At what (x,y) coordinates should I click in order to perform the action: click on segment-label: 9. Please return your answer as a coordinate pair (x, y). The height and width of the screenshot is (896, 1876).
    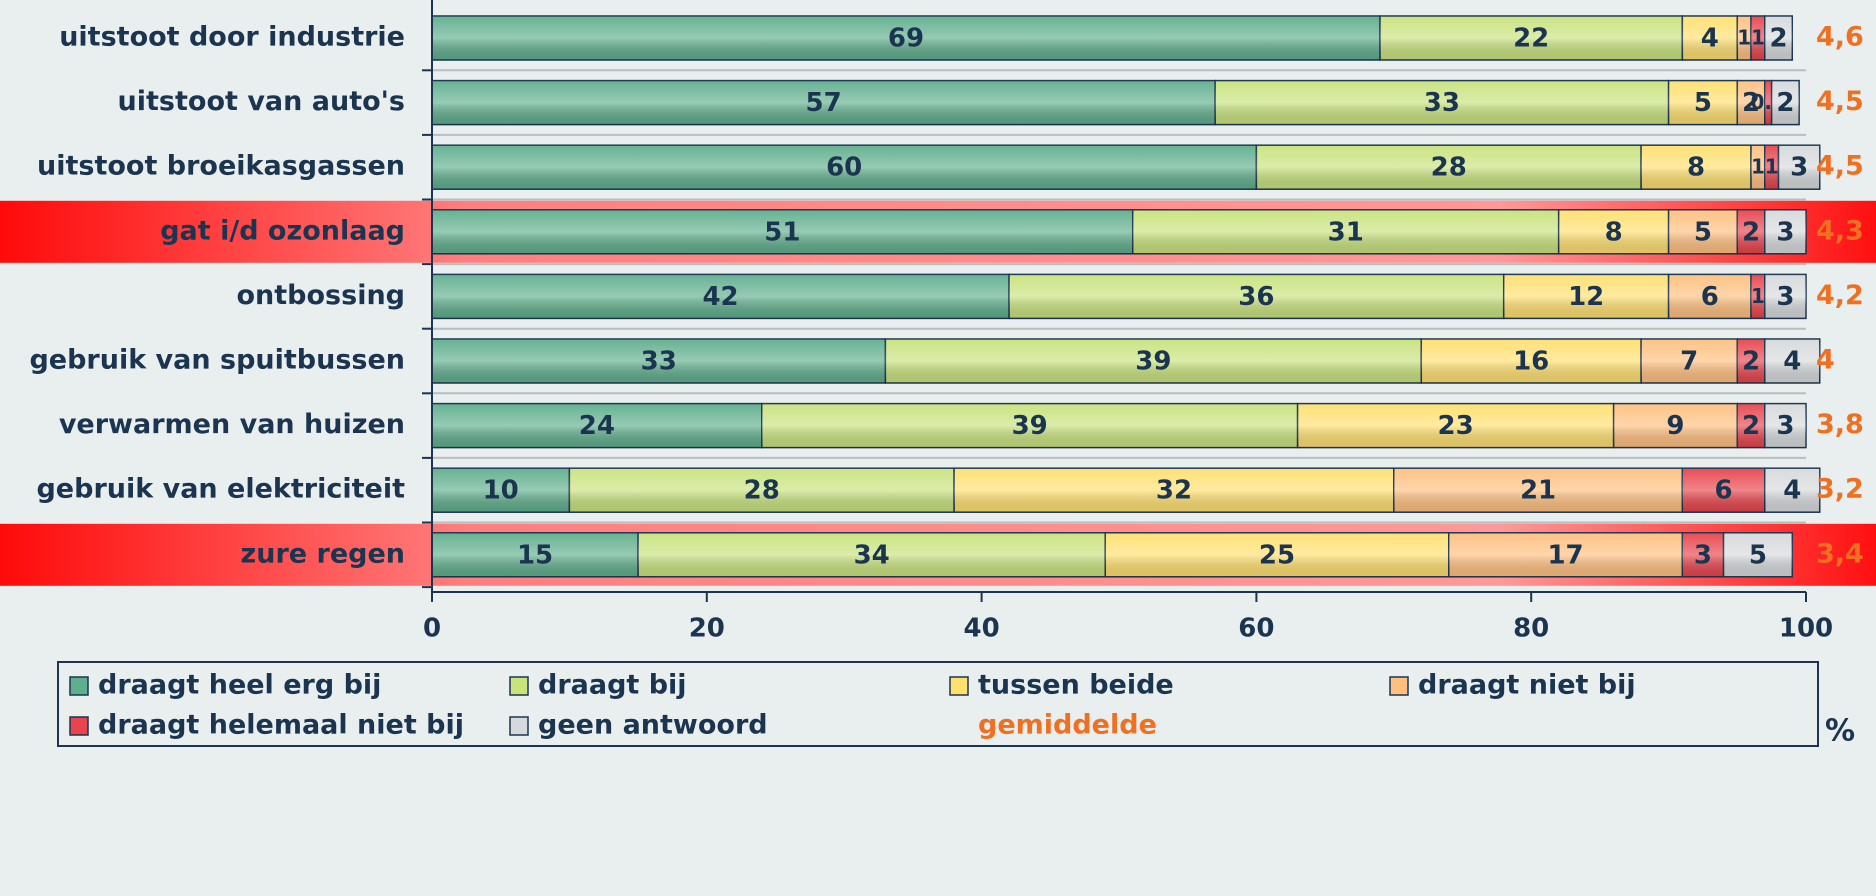
    Looking at the image, I should click on (1675, 426).